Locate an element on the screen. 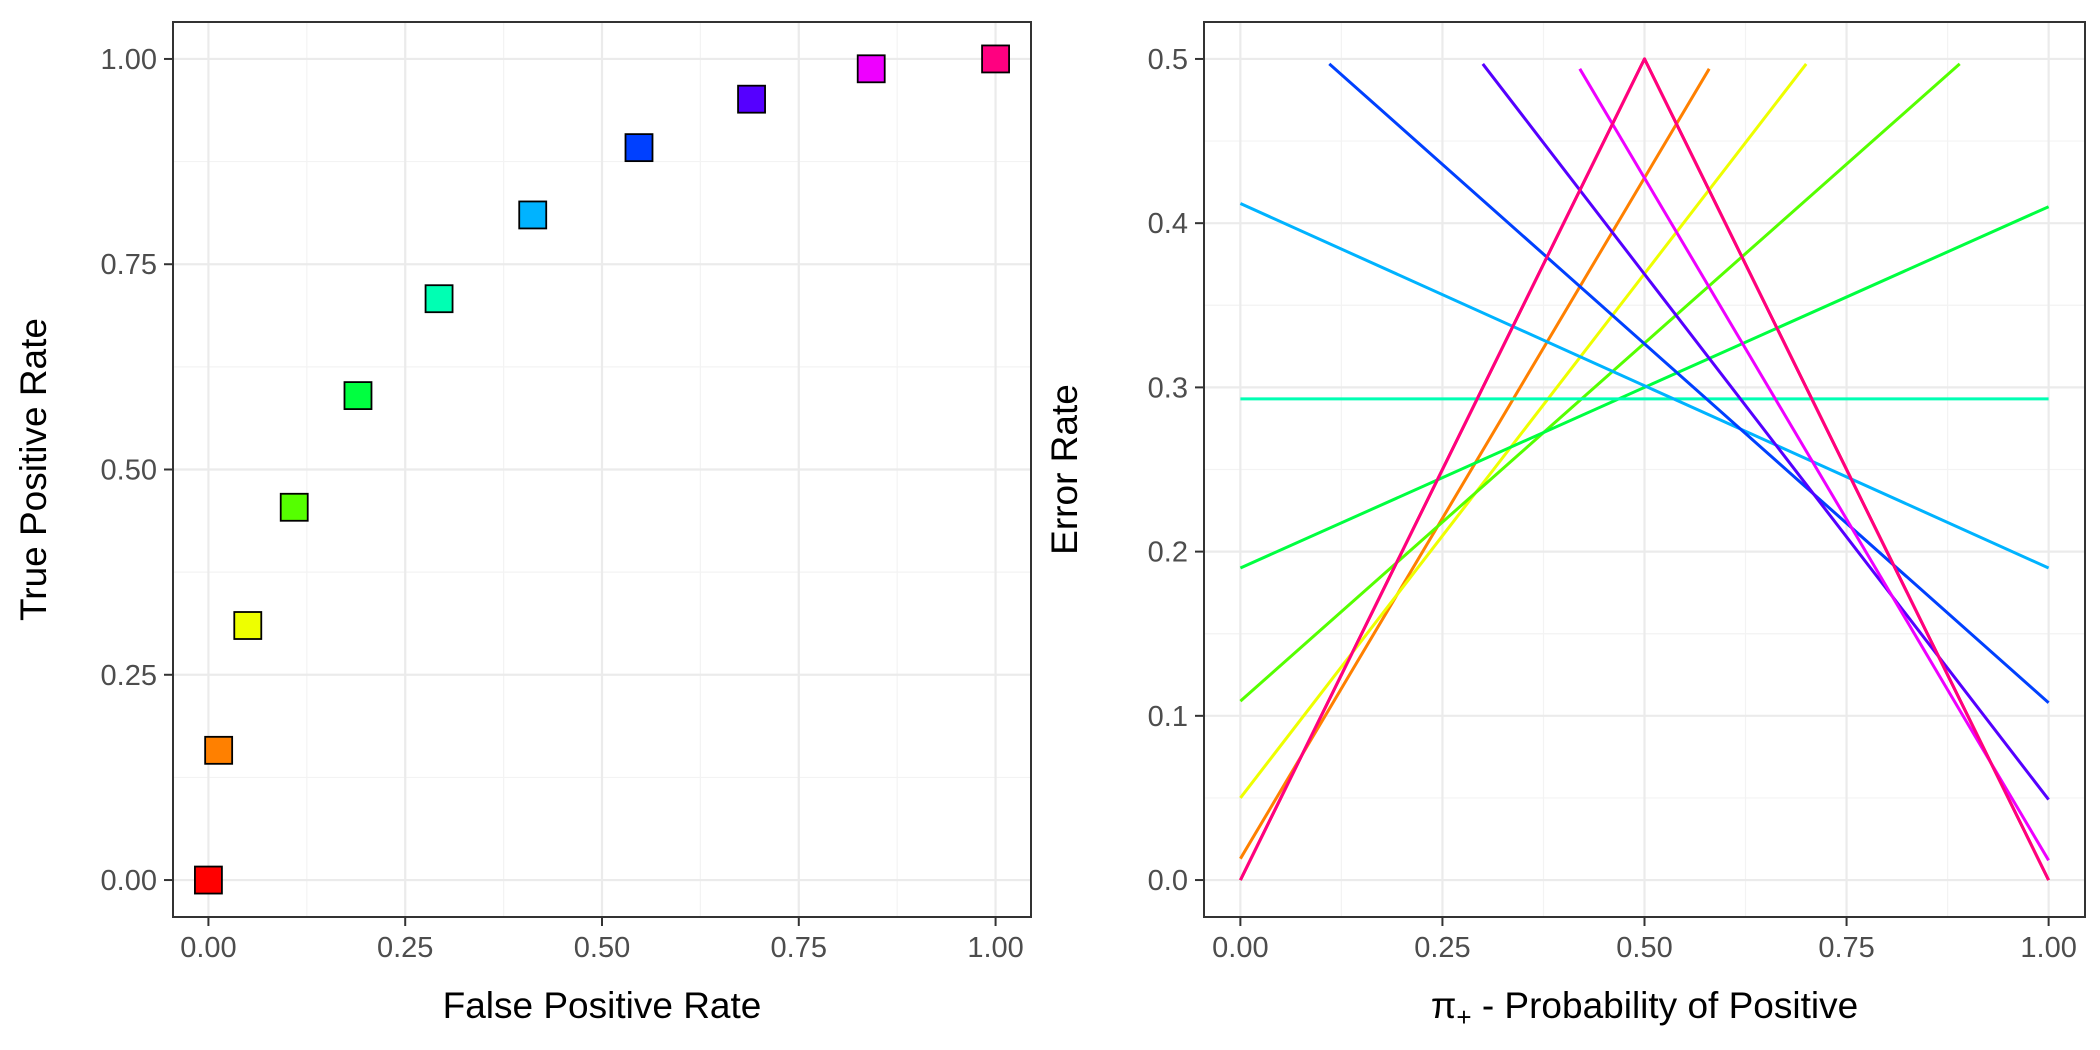  roc-x-axis: 0.00 0.25 0.50 0.75 1.00 is located at coordinates (602, 940).